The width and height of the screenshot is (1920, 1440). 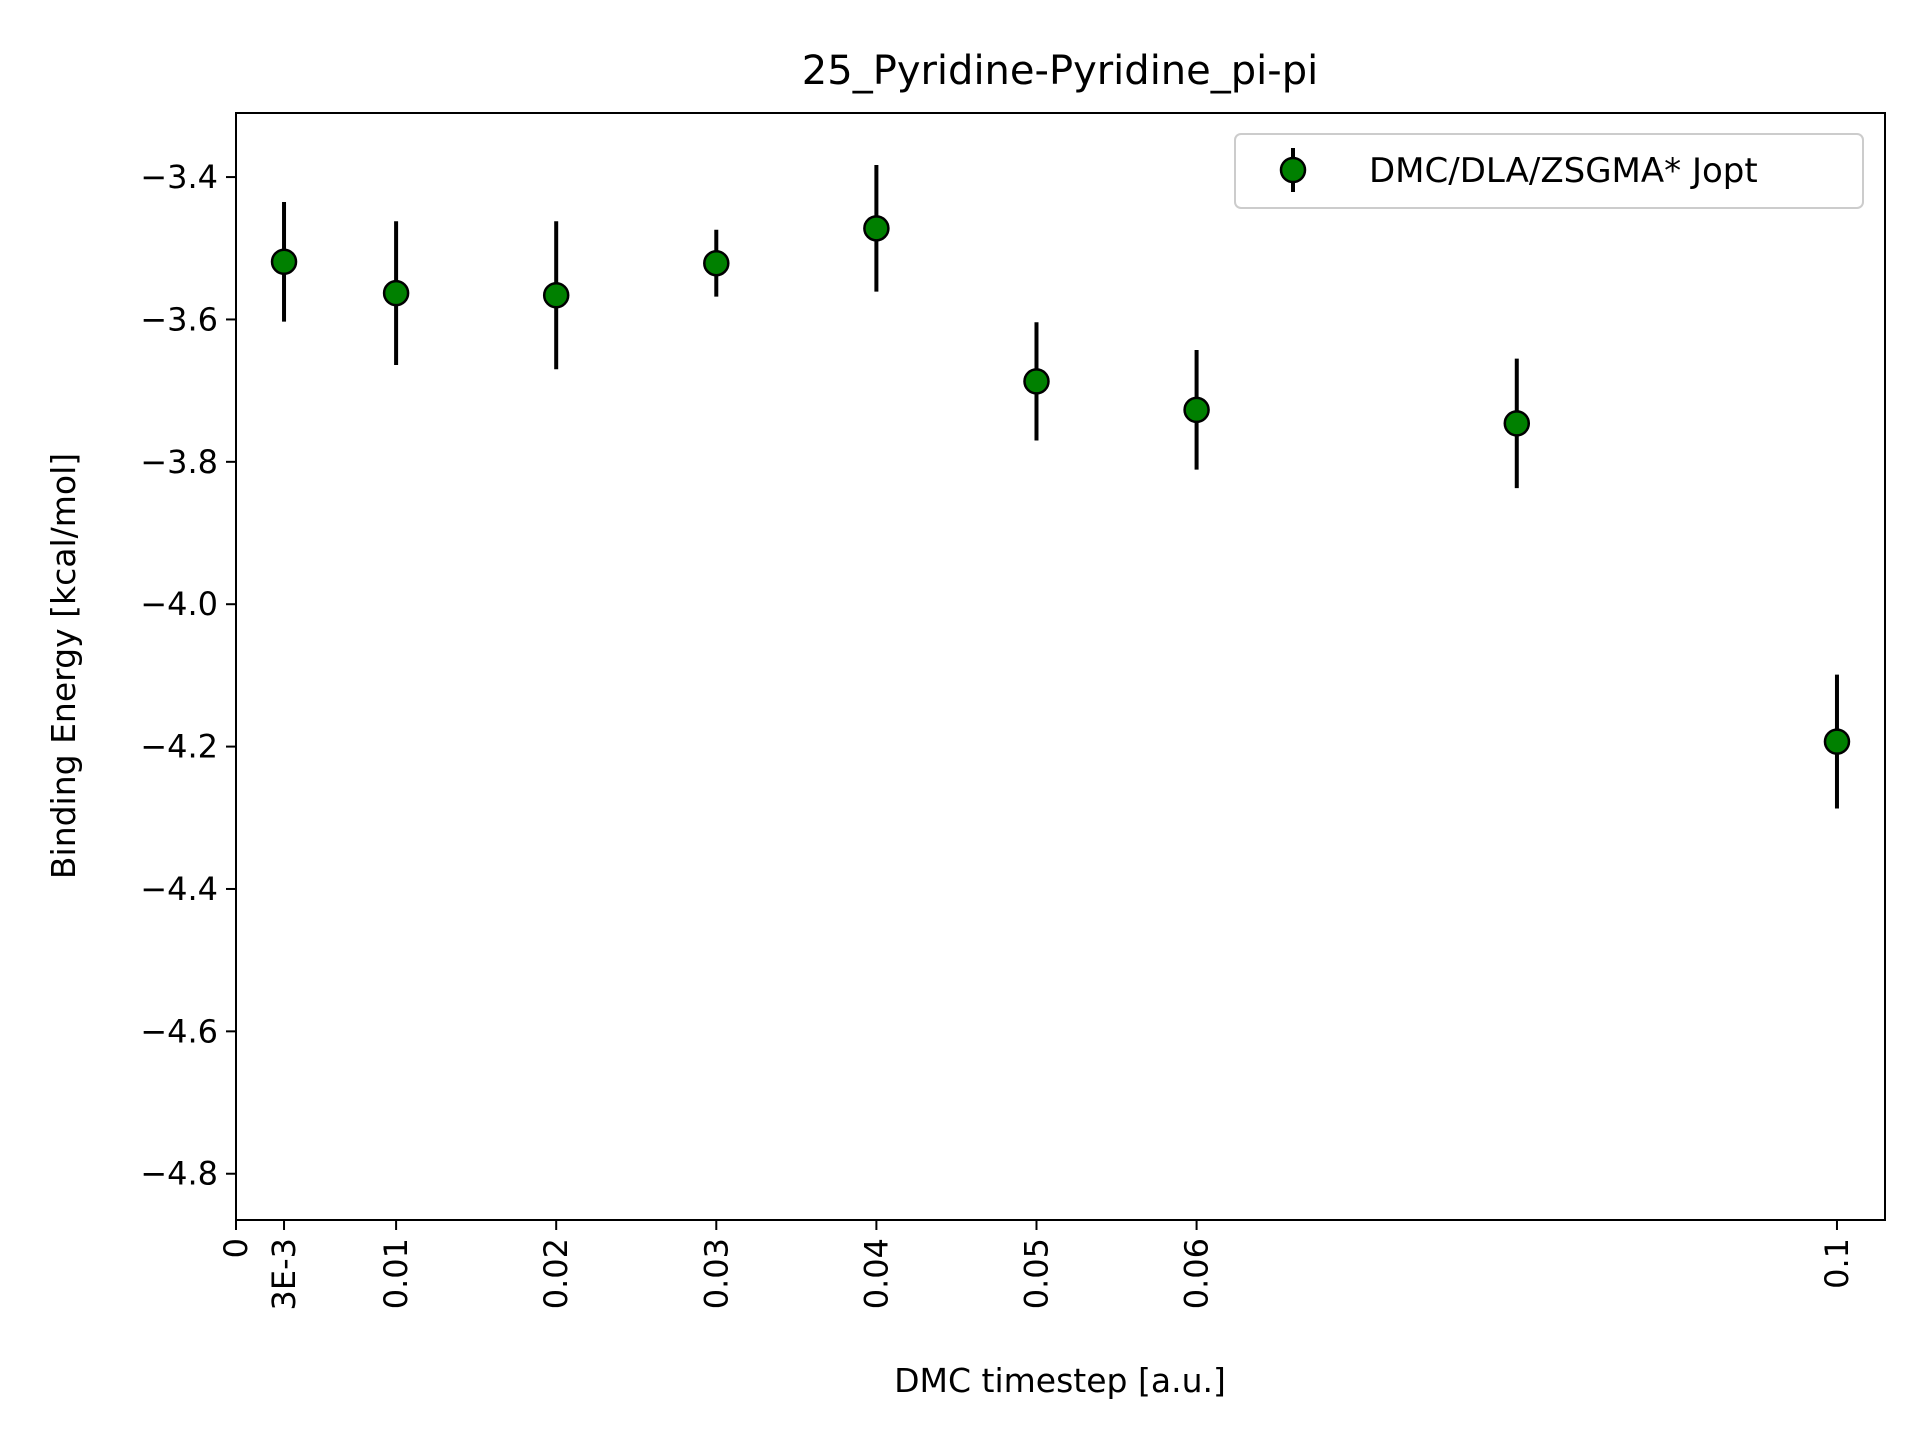 I want to click on x-tick-label: 0.03, so click(x=716, y=1273).